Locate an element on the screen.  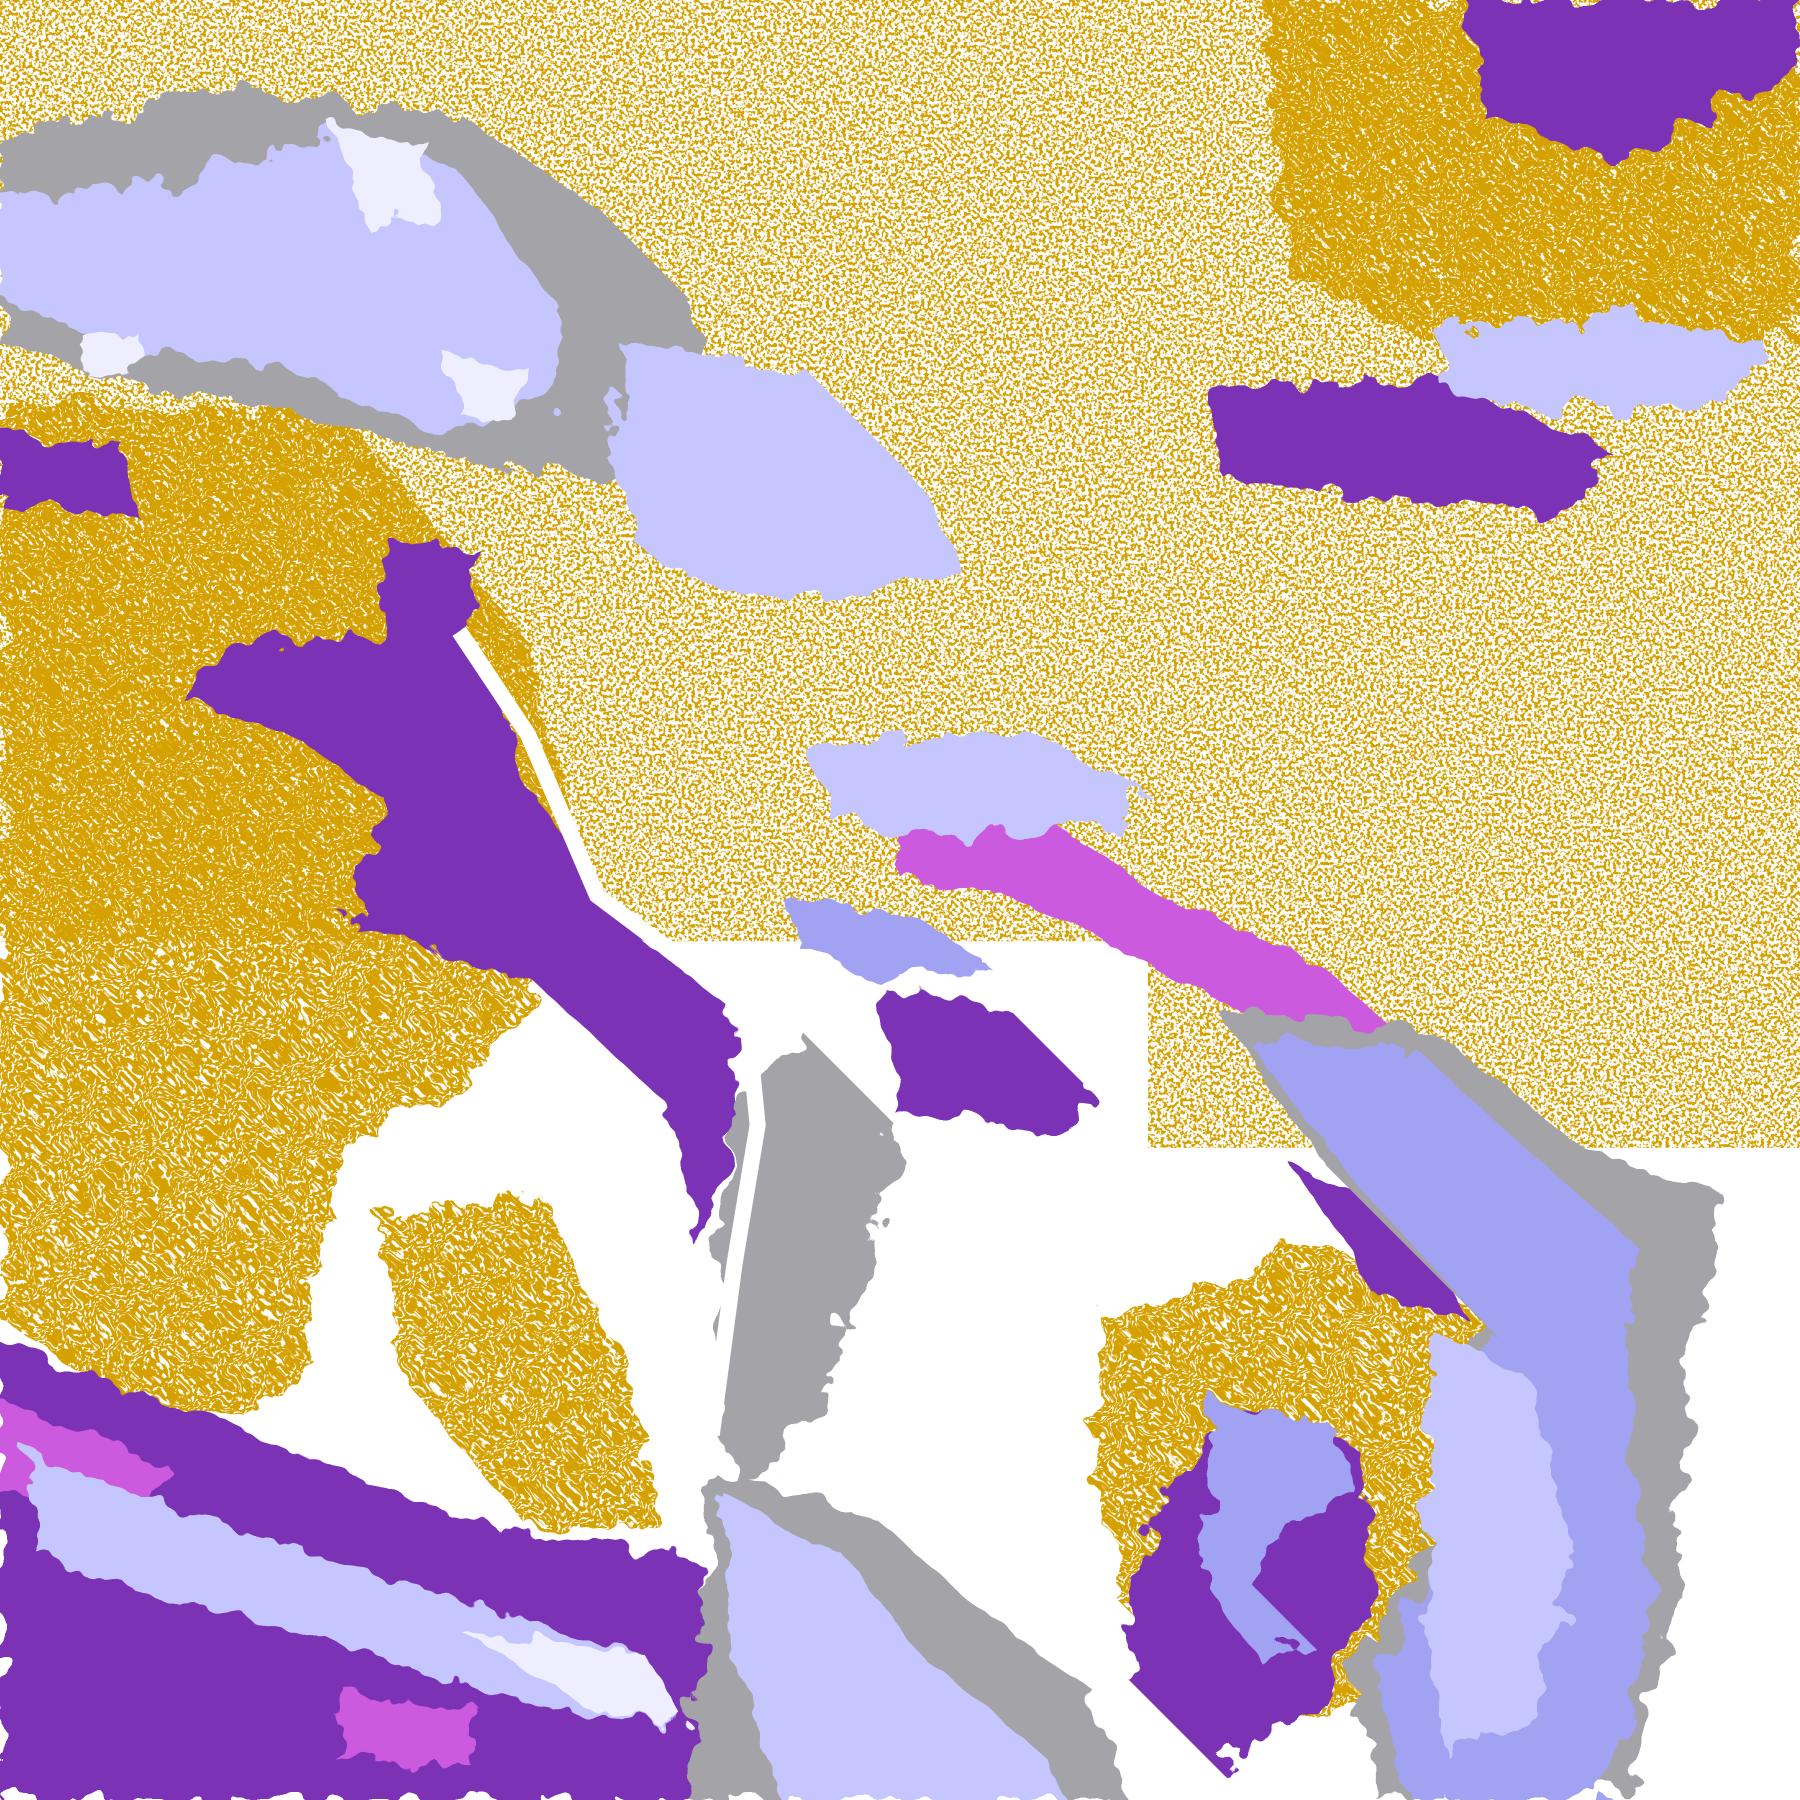
purple-central is located at coordinates (987, 1059).